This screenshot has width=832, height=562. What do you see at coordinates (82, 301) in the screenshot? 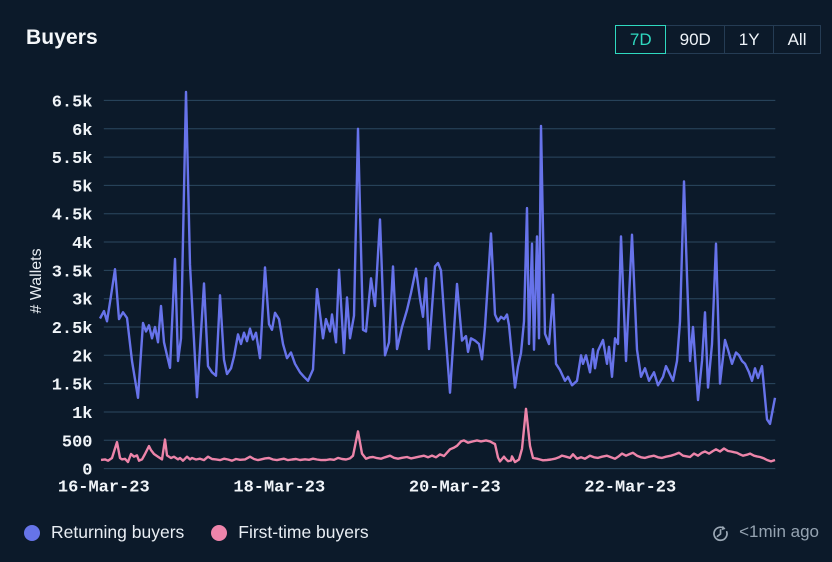
I see `svg-text: 3k` at bounding box center [82, 301].